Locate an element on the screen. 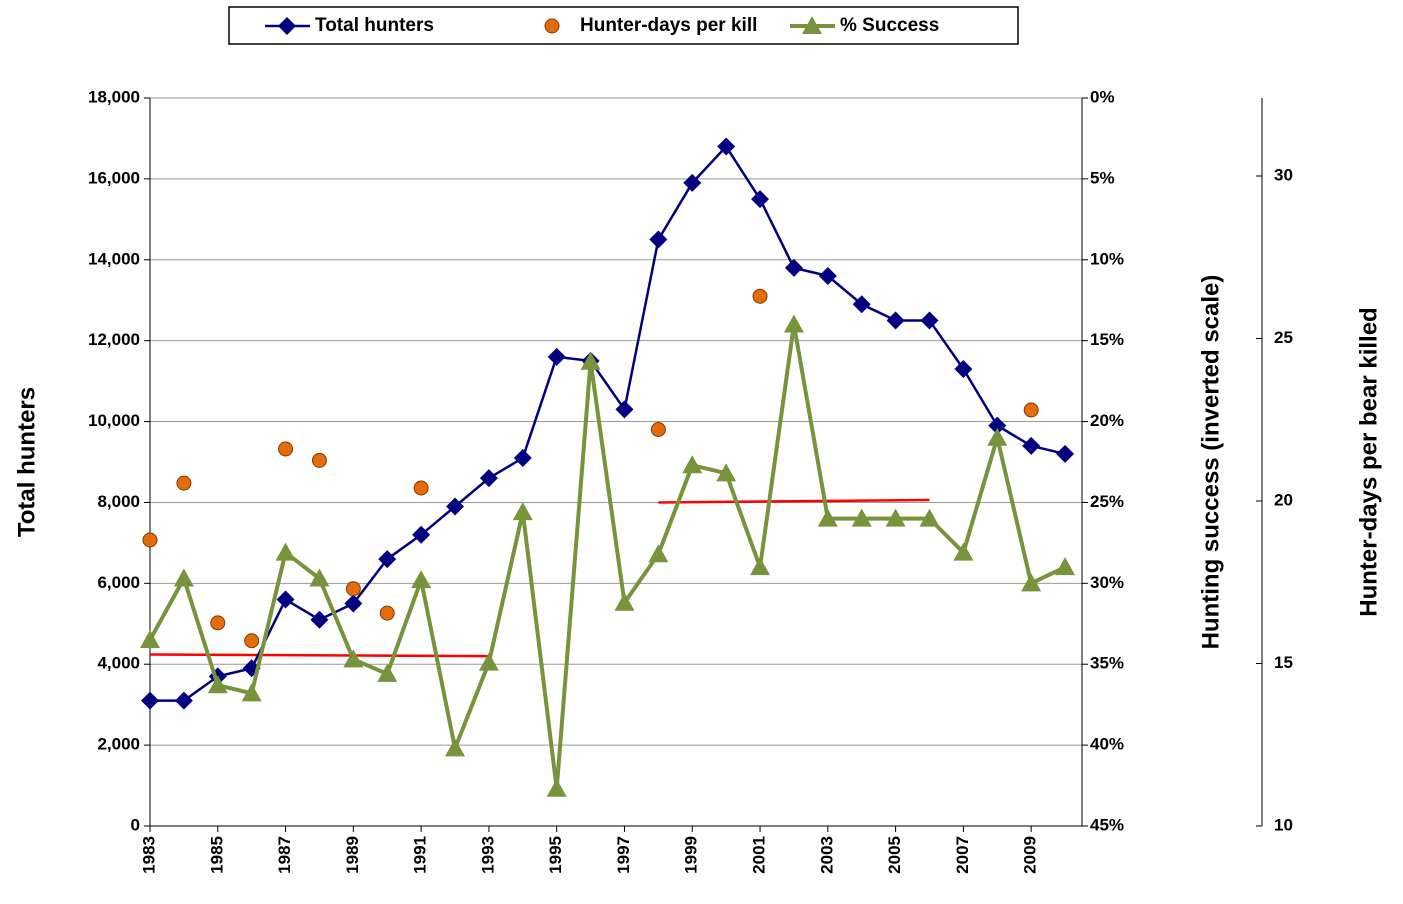  y-tick-label: 2,000 is located at coordinates (118, 744).